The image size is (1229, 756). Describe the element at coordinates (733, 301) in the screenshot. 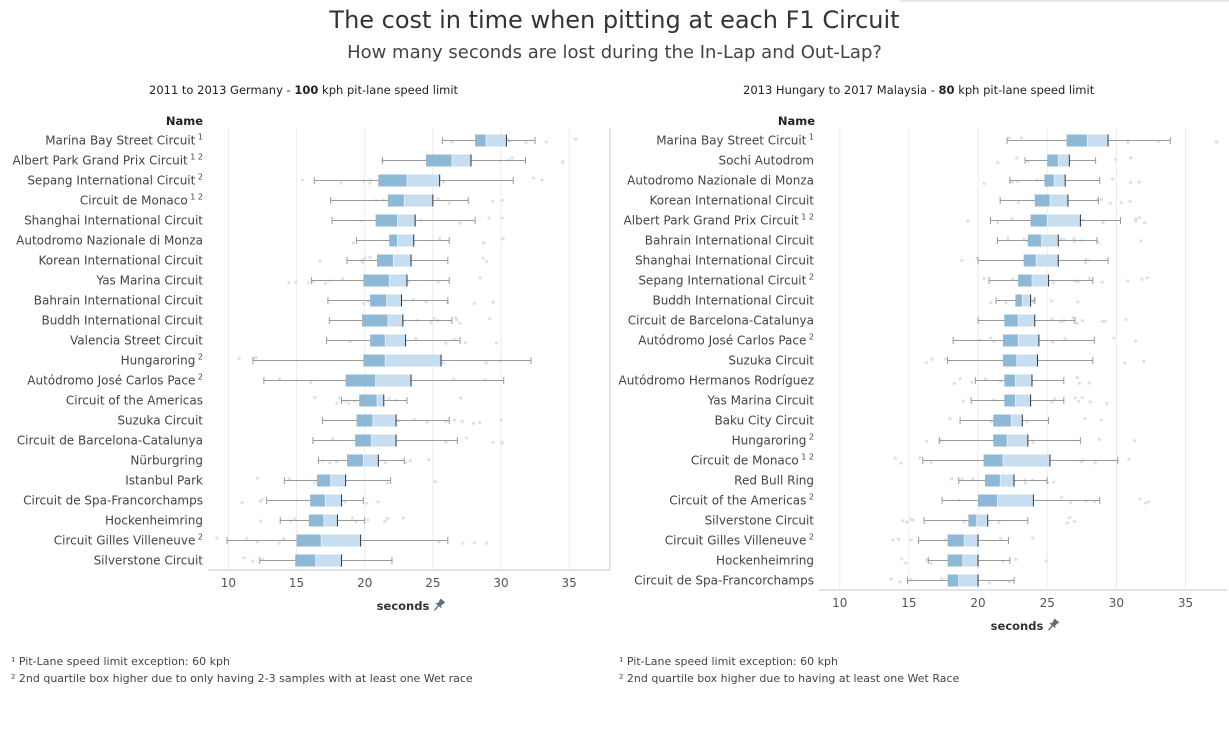

I see `row-label: Buddh International Circuit` at that location.